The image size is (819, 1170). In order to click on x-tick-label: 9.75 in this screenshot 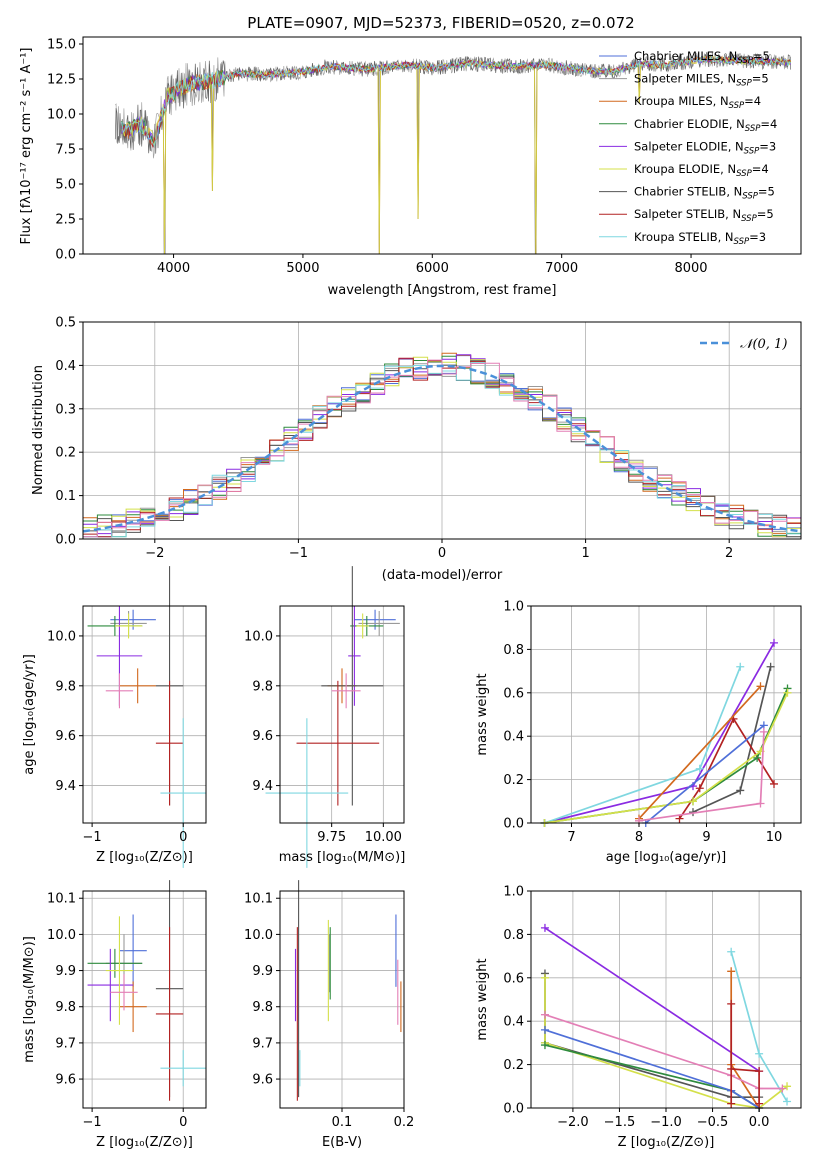, I will do `click(331, 837)`.